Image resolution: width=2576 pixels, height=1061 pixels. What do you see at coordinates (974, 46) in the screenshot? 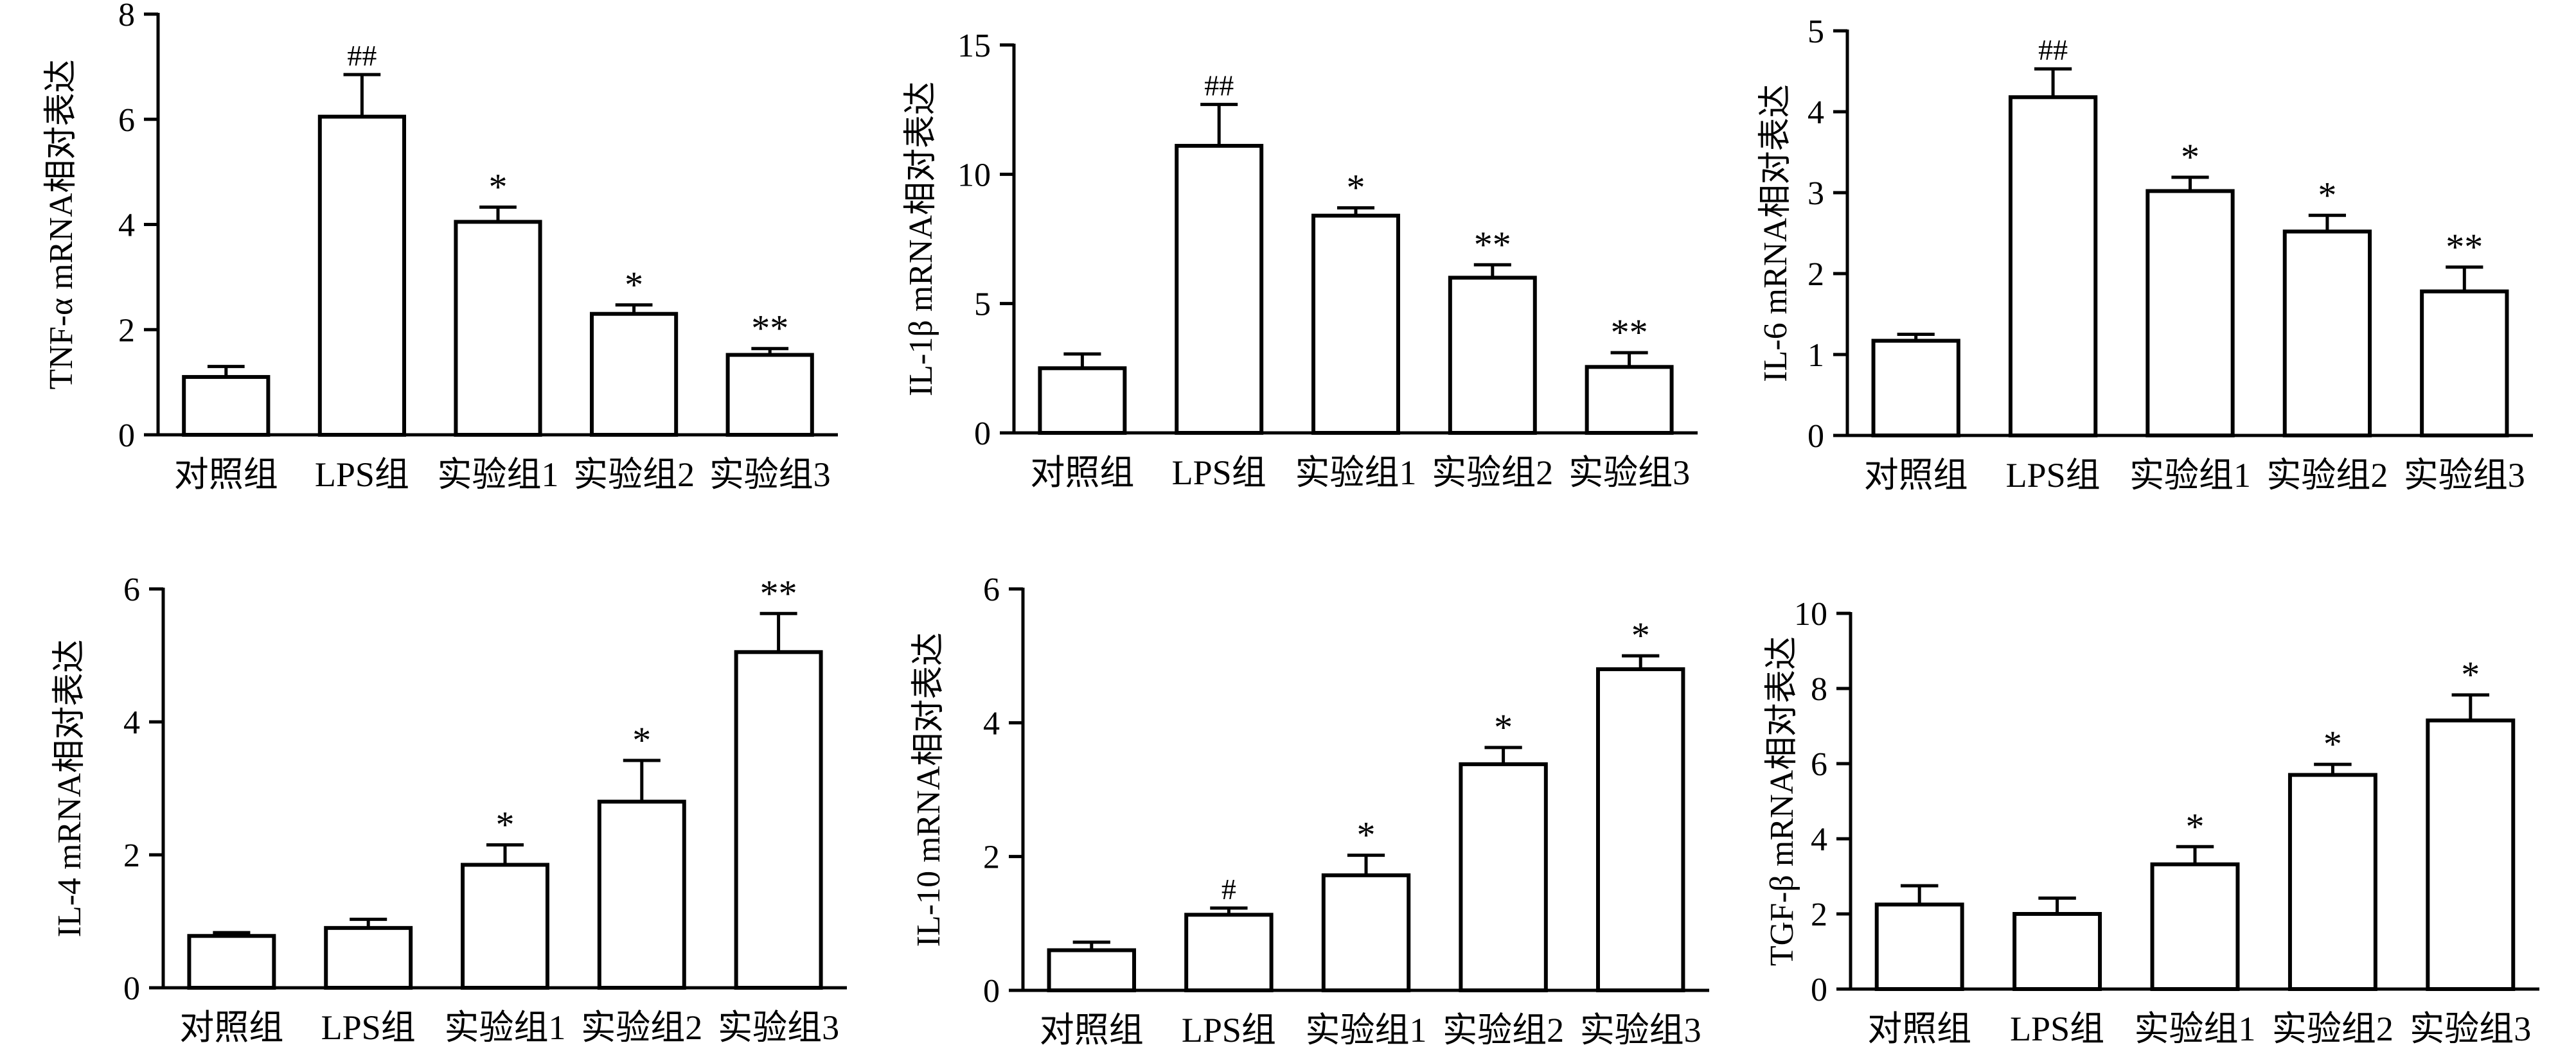
I see `y-tick-label: 15` at bounding box center [974, 46].